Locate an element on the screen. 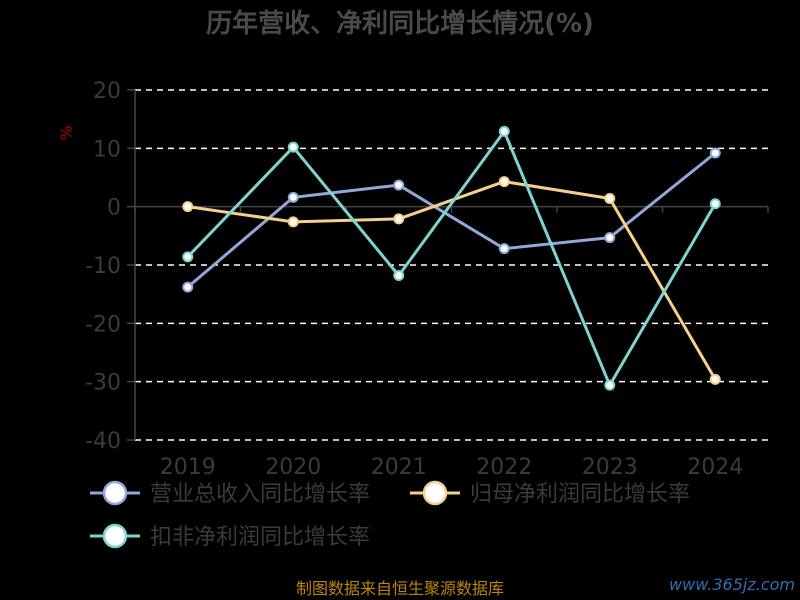  legend-label: 营业总收入同比增长率 is located at coordinates (260, 494).